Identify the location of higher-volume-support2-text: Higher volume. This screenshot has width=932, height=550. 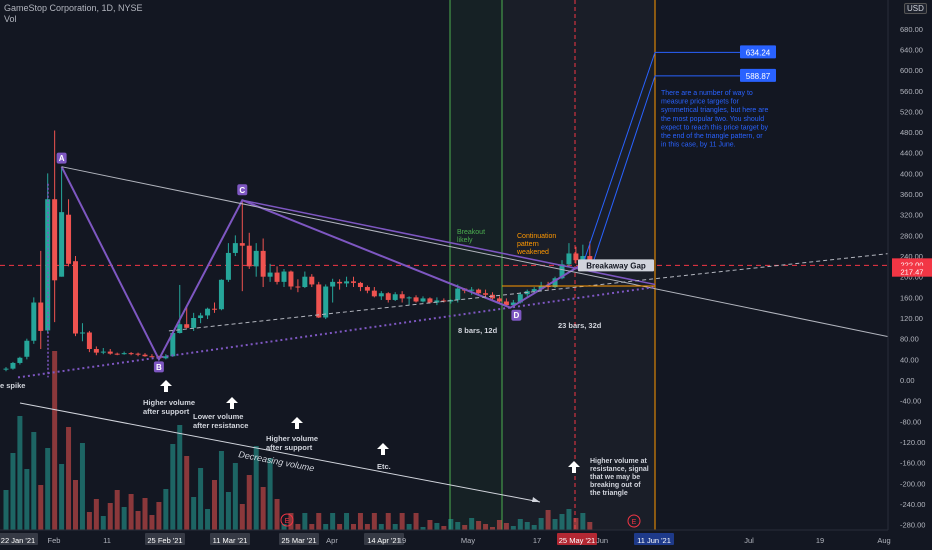
(292, 438).